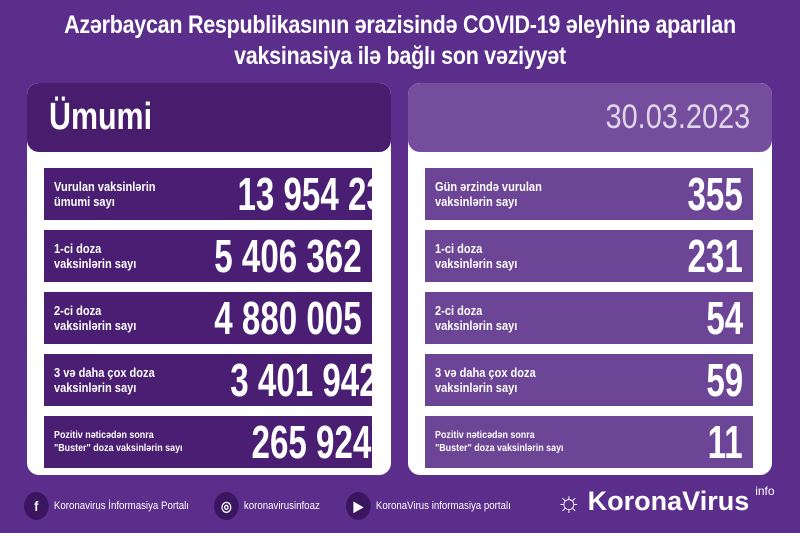 The height and width of the screenshot is (533, 800). I want to click on stat-value: 231, so click(715, 256).